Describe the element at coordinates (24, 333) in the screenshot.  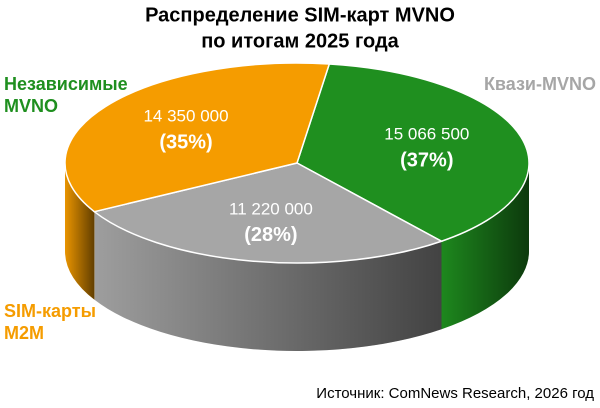
I see `category-label: M2M` at that location.